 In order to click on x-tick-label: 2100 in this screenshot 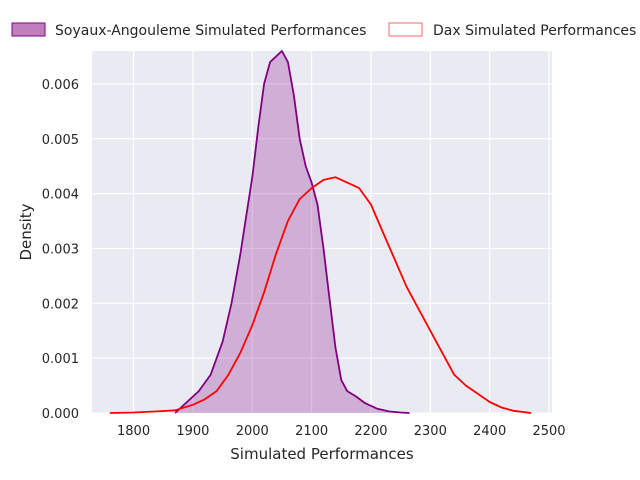, I will do `click(311, 431)`.